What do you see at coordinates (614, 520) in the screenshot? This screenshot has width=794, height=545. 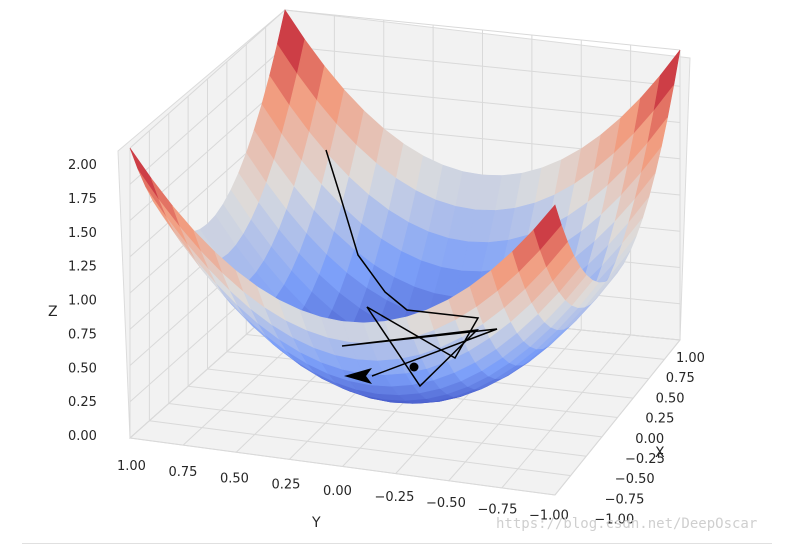 I see `x-tick-label: −1.00` at bounding box center [614, 520].